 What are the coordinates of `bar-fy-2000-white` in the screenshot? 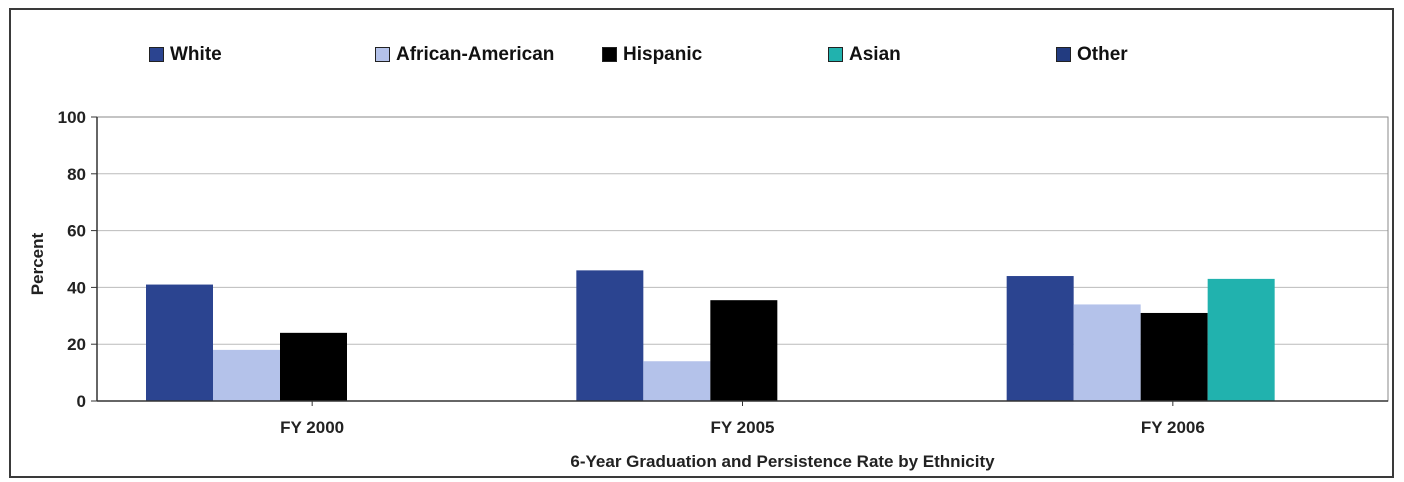 It's located at (179, 342).